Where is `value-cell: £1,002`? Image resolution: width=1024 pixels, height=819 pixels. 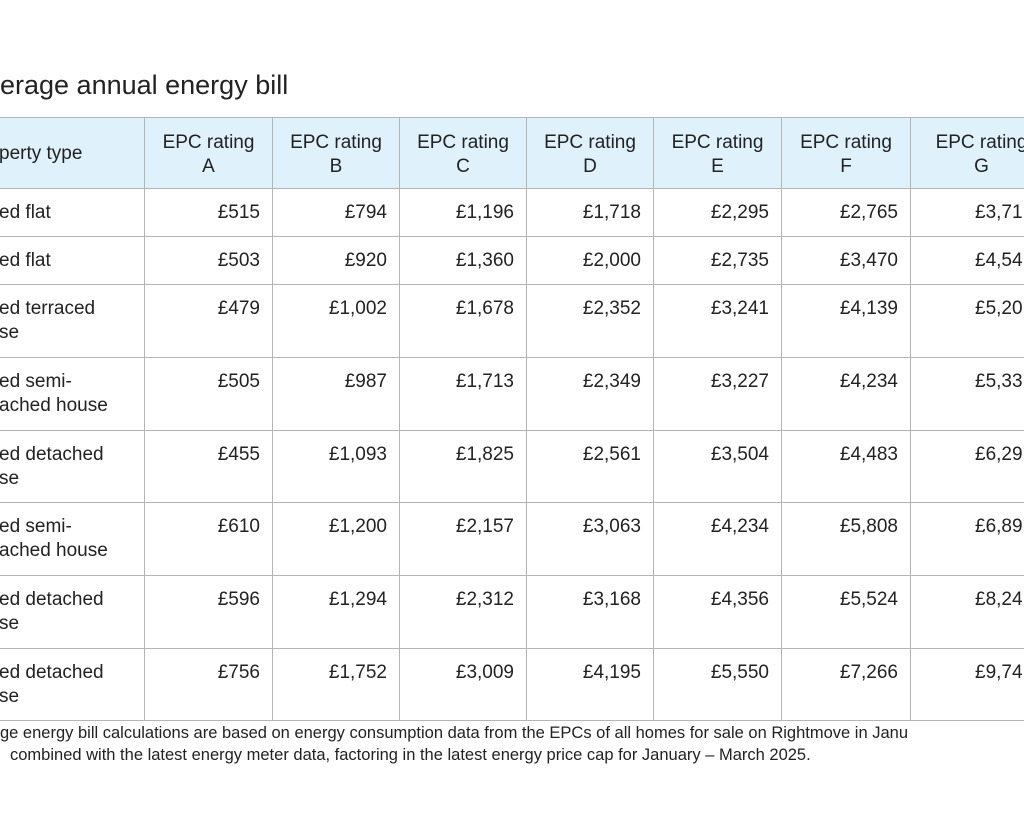 value-cell: £1,002 is located at coordinates (336, 321).